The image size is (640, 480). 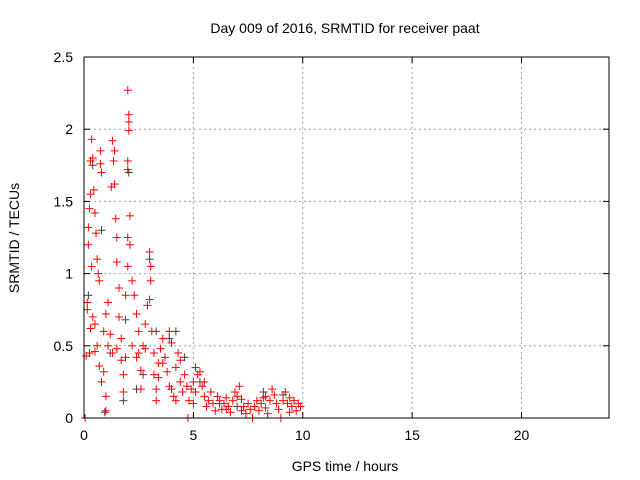 I want to click on x-tick-label: 15, so click(x=412, y=435).